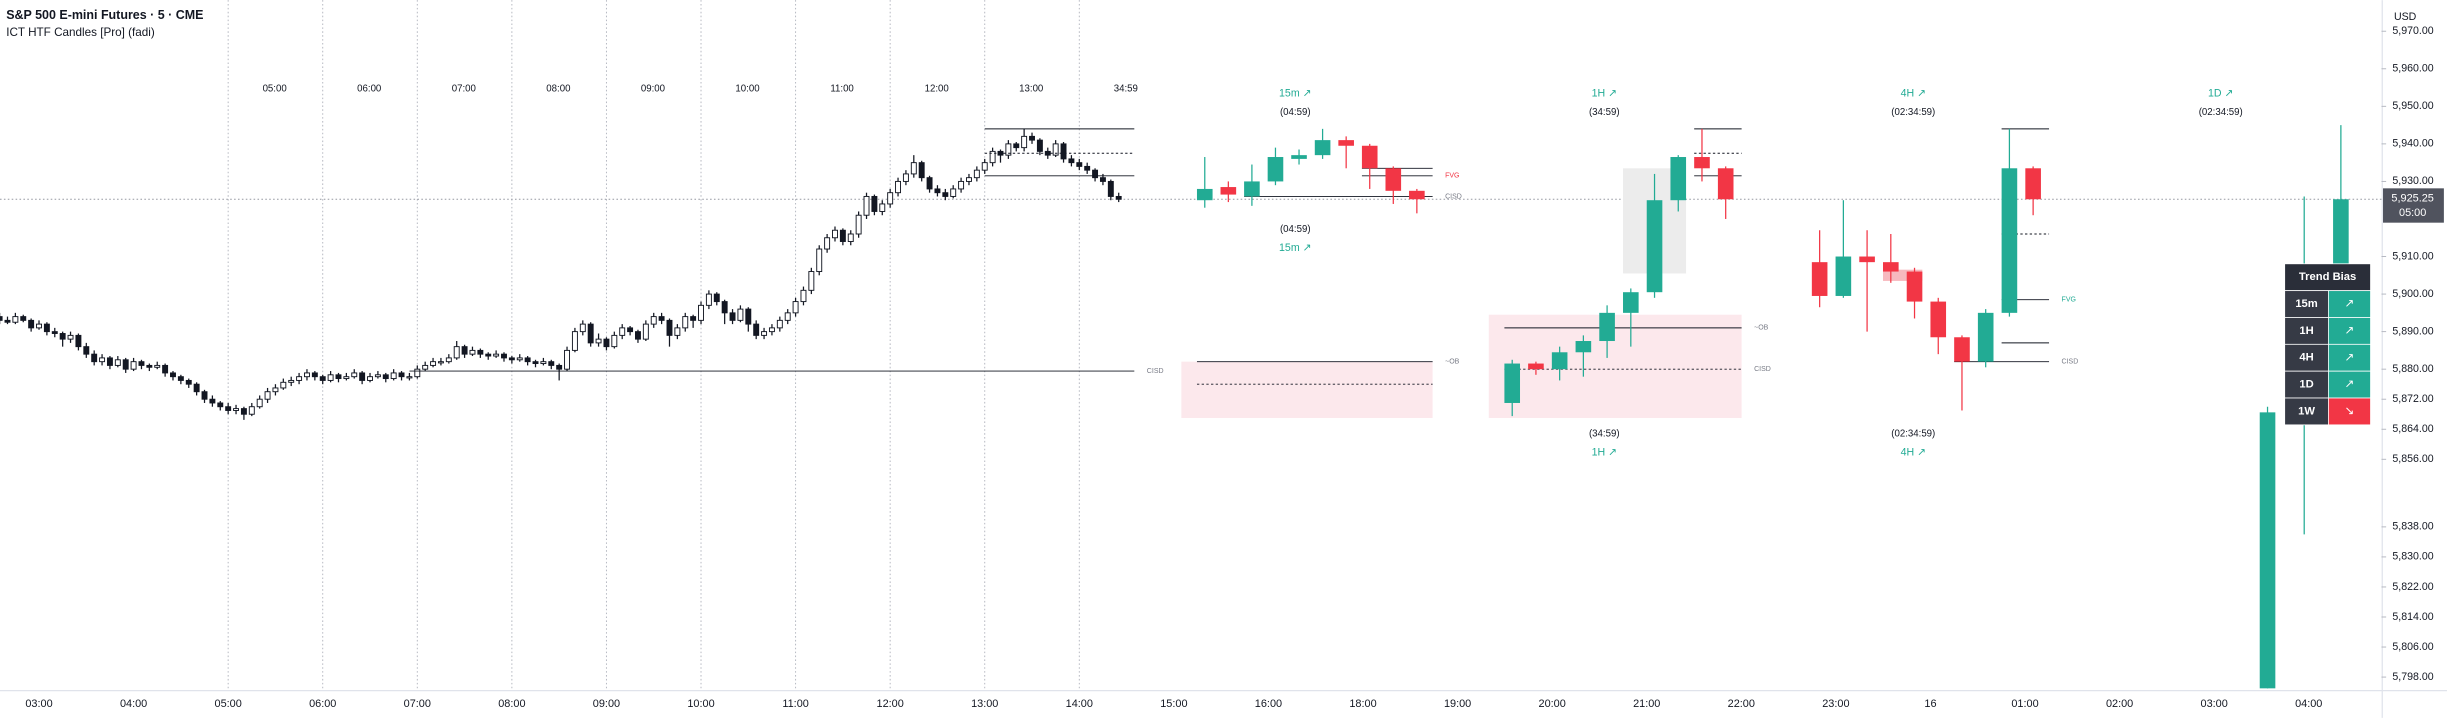 This screenshot has height=718, width=2447. Describe the element at coordinates (322, 704) in the screenshot. I see `x-tick-label: 06:00` at that location.